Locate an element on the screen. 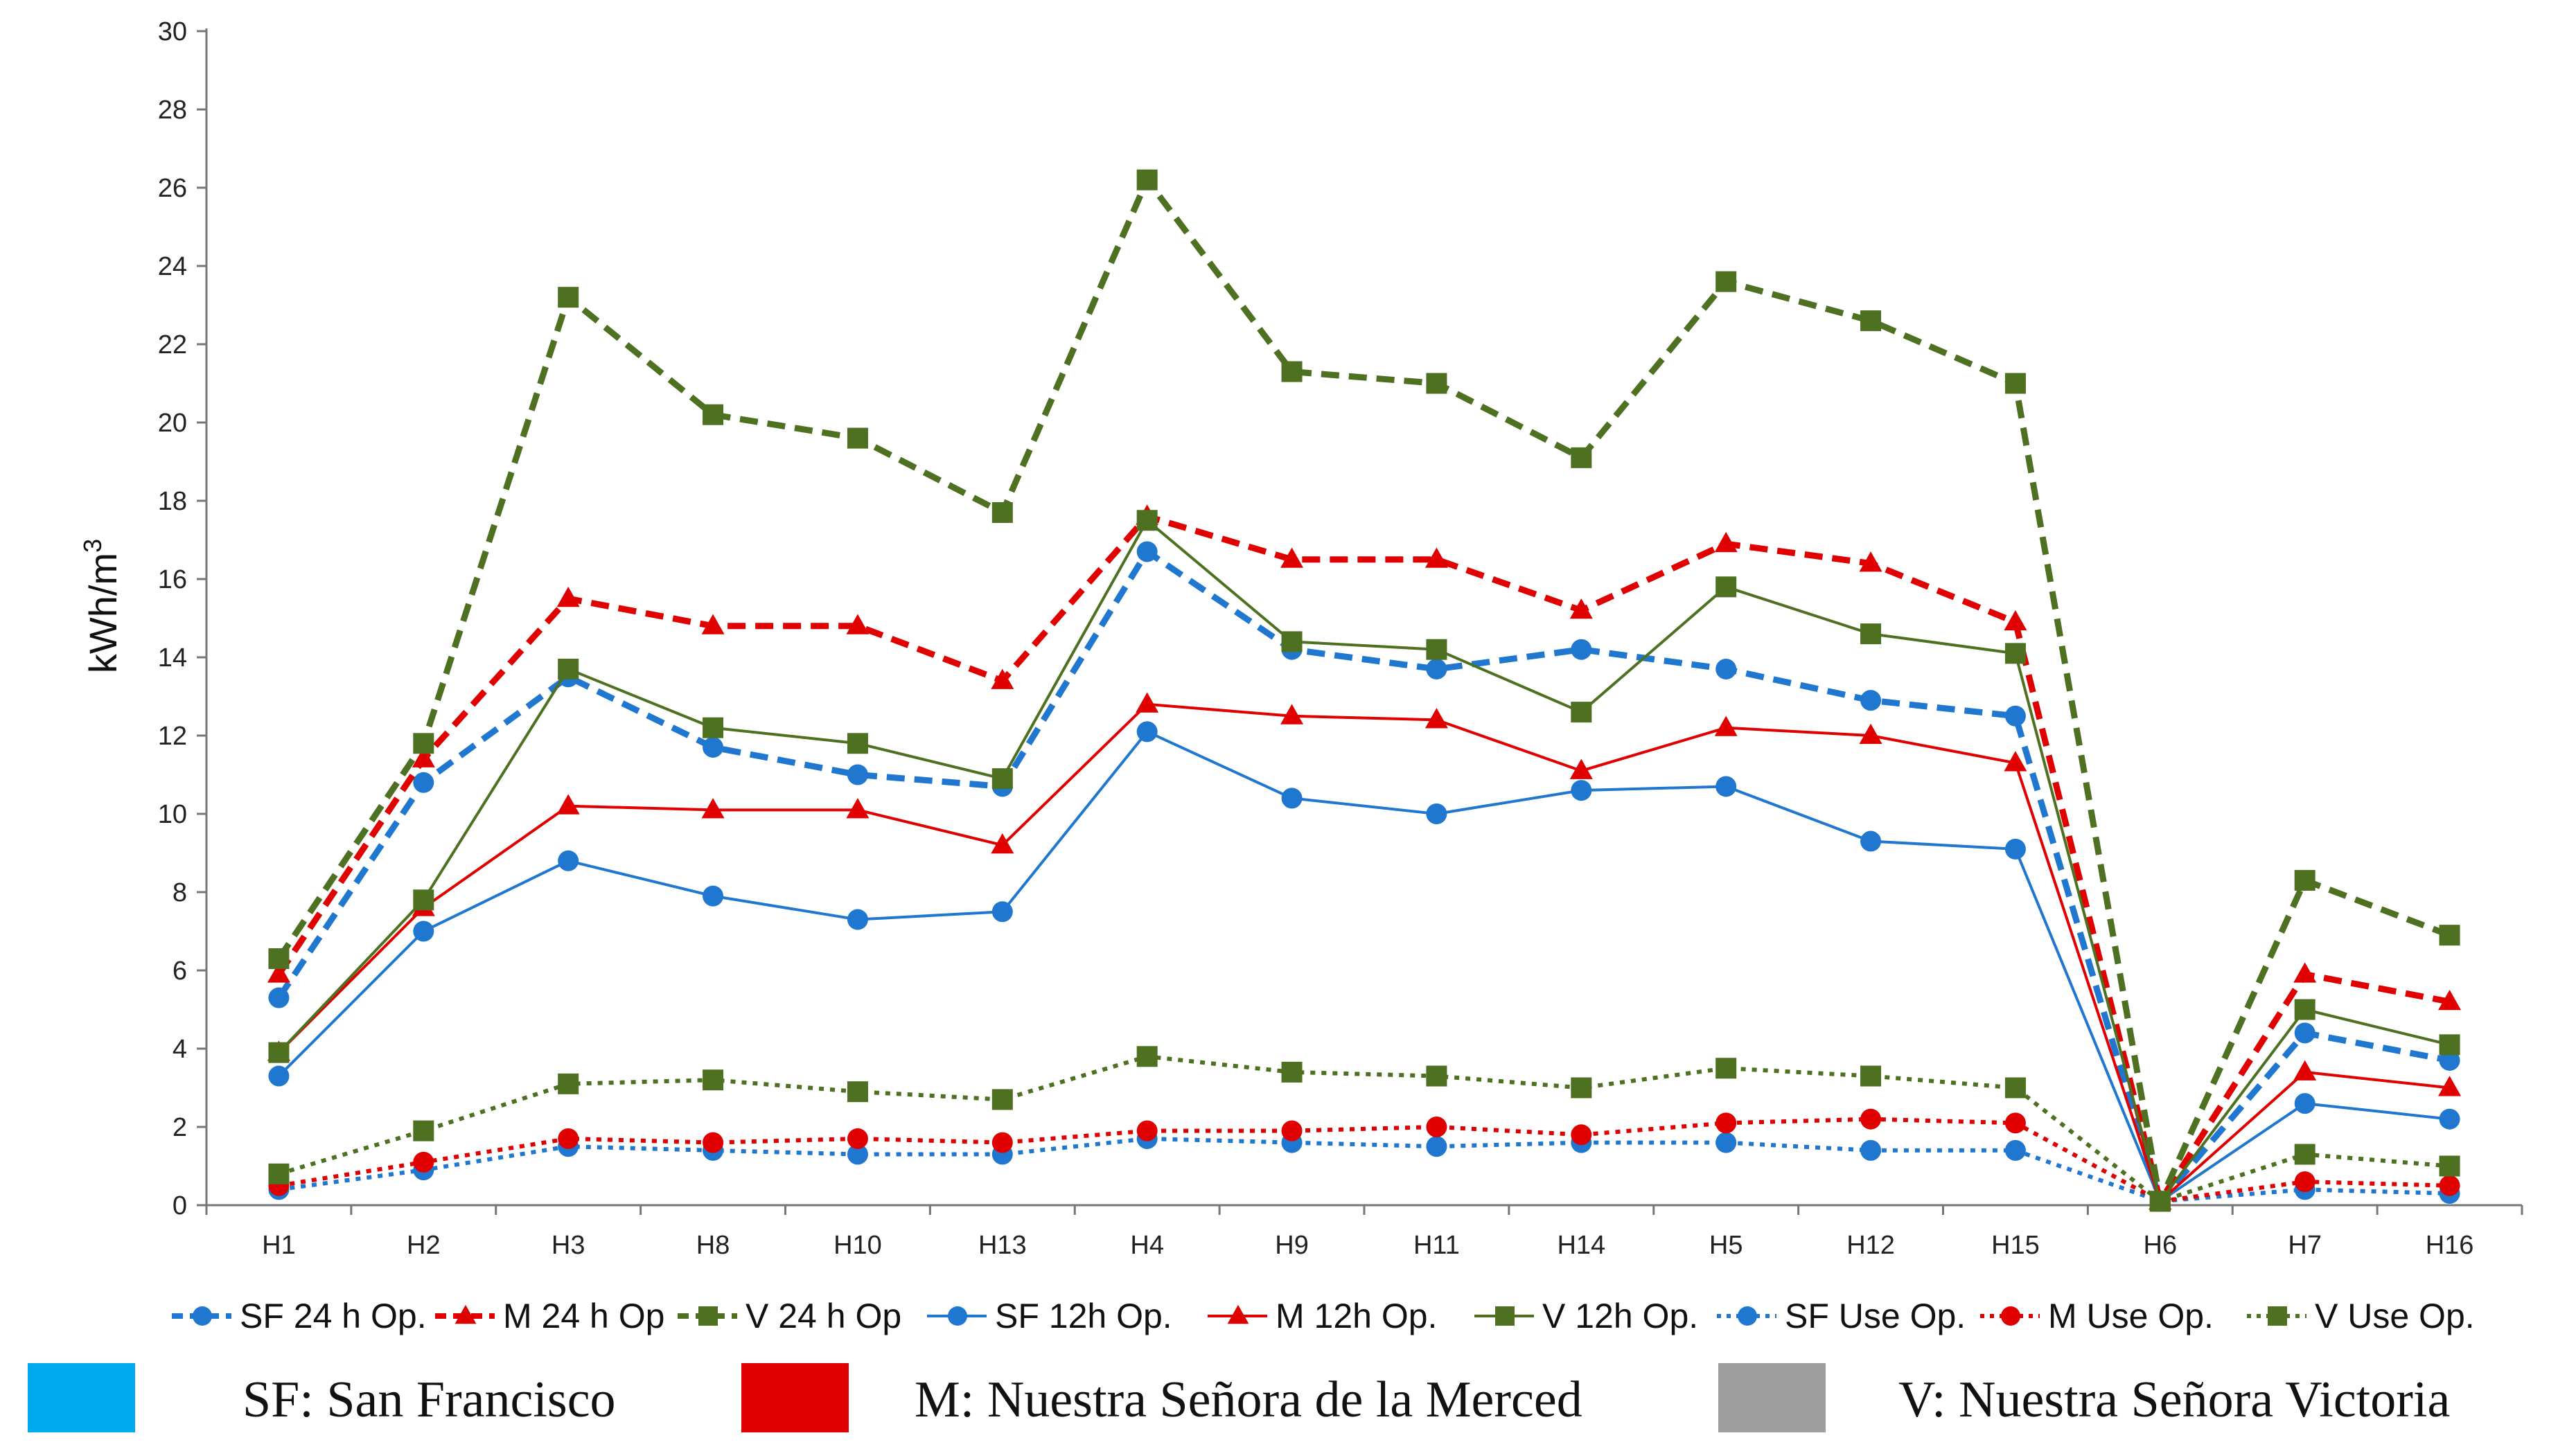 This screenshot has width=2576, height=1449. y-tick-label: 12 is located at coordinates (172, 736).